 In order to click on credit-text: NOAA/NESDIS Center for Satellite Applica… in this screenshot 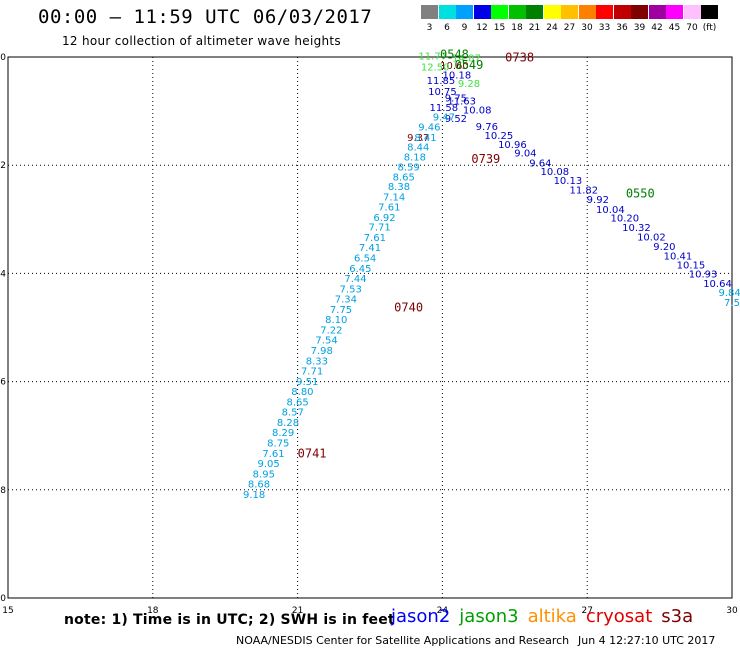, I will do `click(403, 640)`.